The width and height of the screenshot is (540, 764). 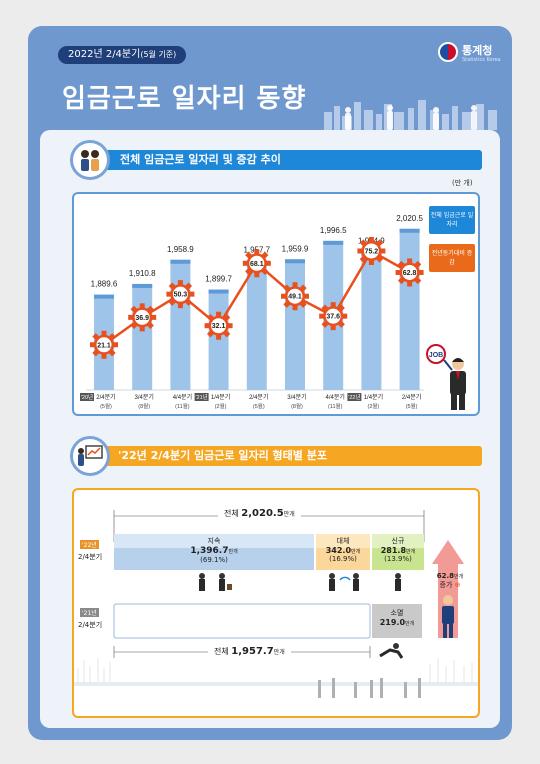 I want to click on increase-businessman-icon, so click(x=448, y=616).